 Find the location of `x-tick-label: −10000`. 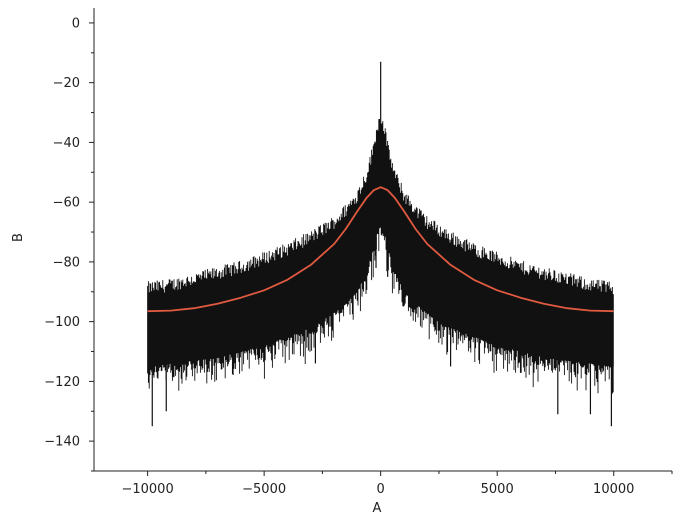

x-tick-label: −10000 is located at coordinates (147, 489).